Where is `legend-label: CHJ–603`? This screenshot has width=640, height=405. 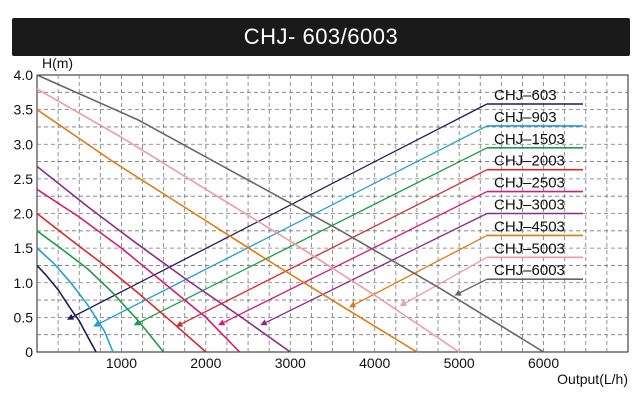 legend-label: CHJ–603 is located at coordinates (525, 95).